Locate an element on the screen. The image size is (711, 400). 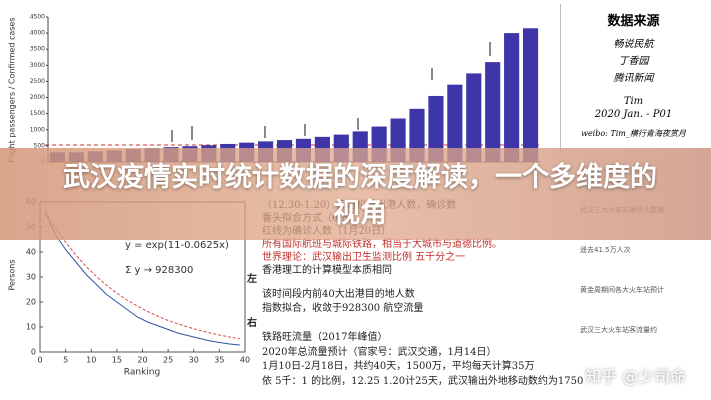
source-item: 腾讯新闻 is located at coordinates (633, 78).